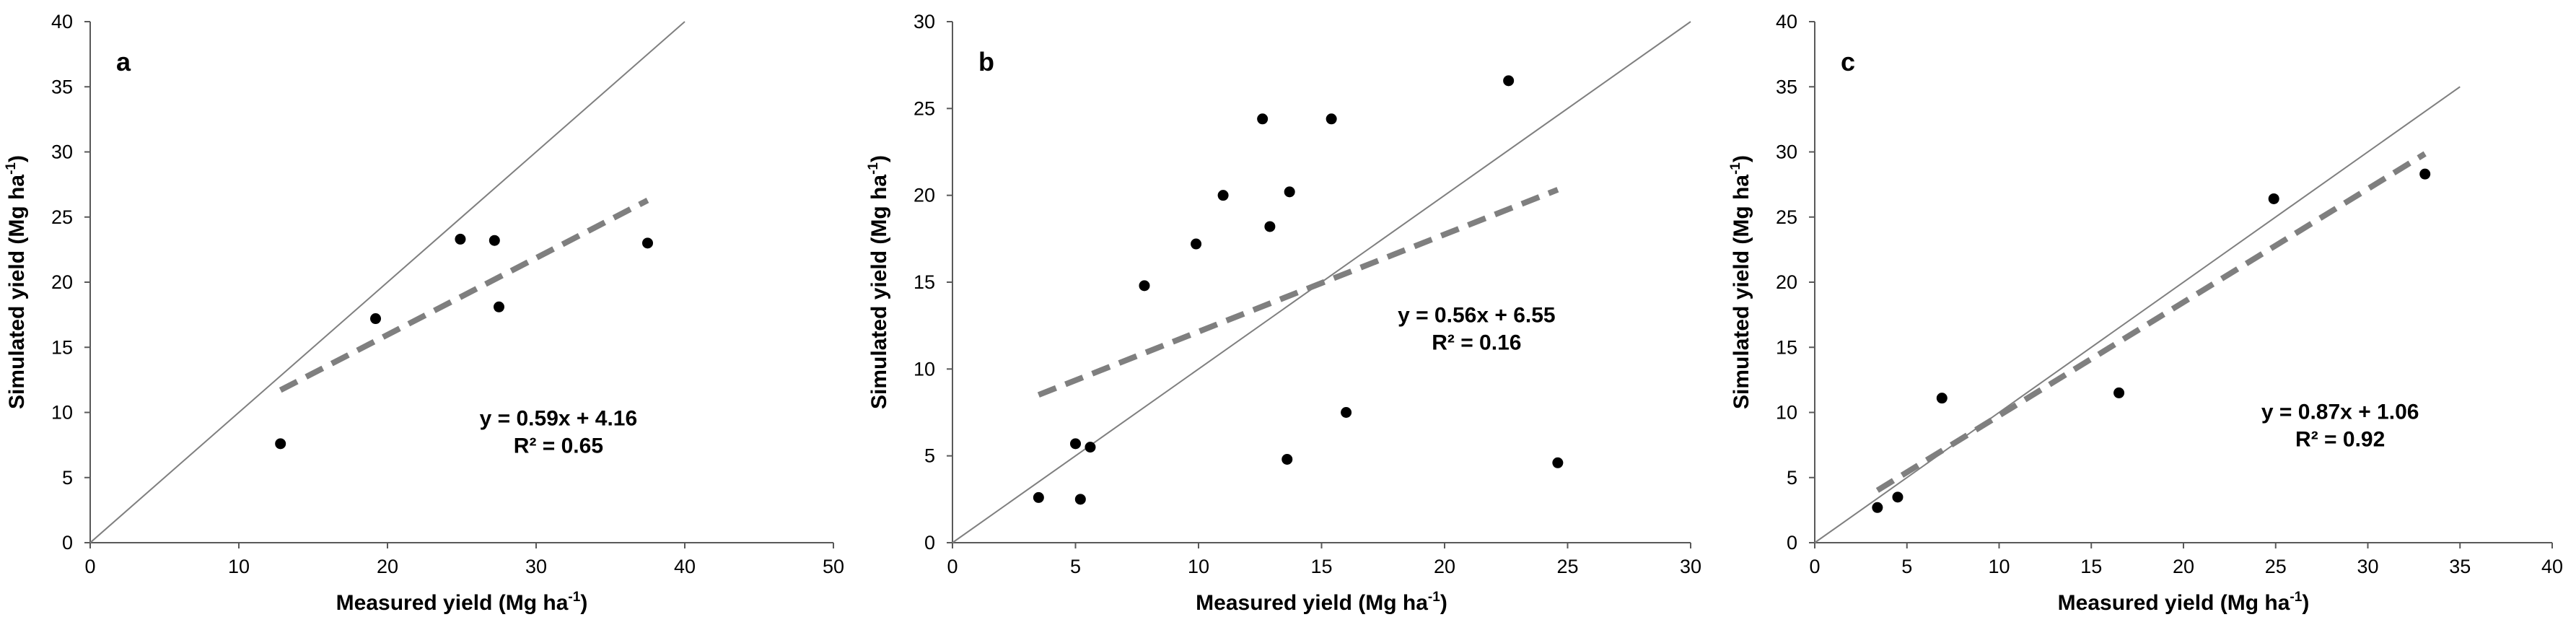  What do you see at coordinates (2460, 567) in the screenshot?
I see `x-tick-label: 35` at bounding box center [2460, 567].